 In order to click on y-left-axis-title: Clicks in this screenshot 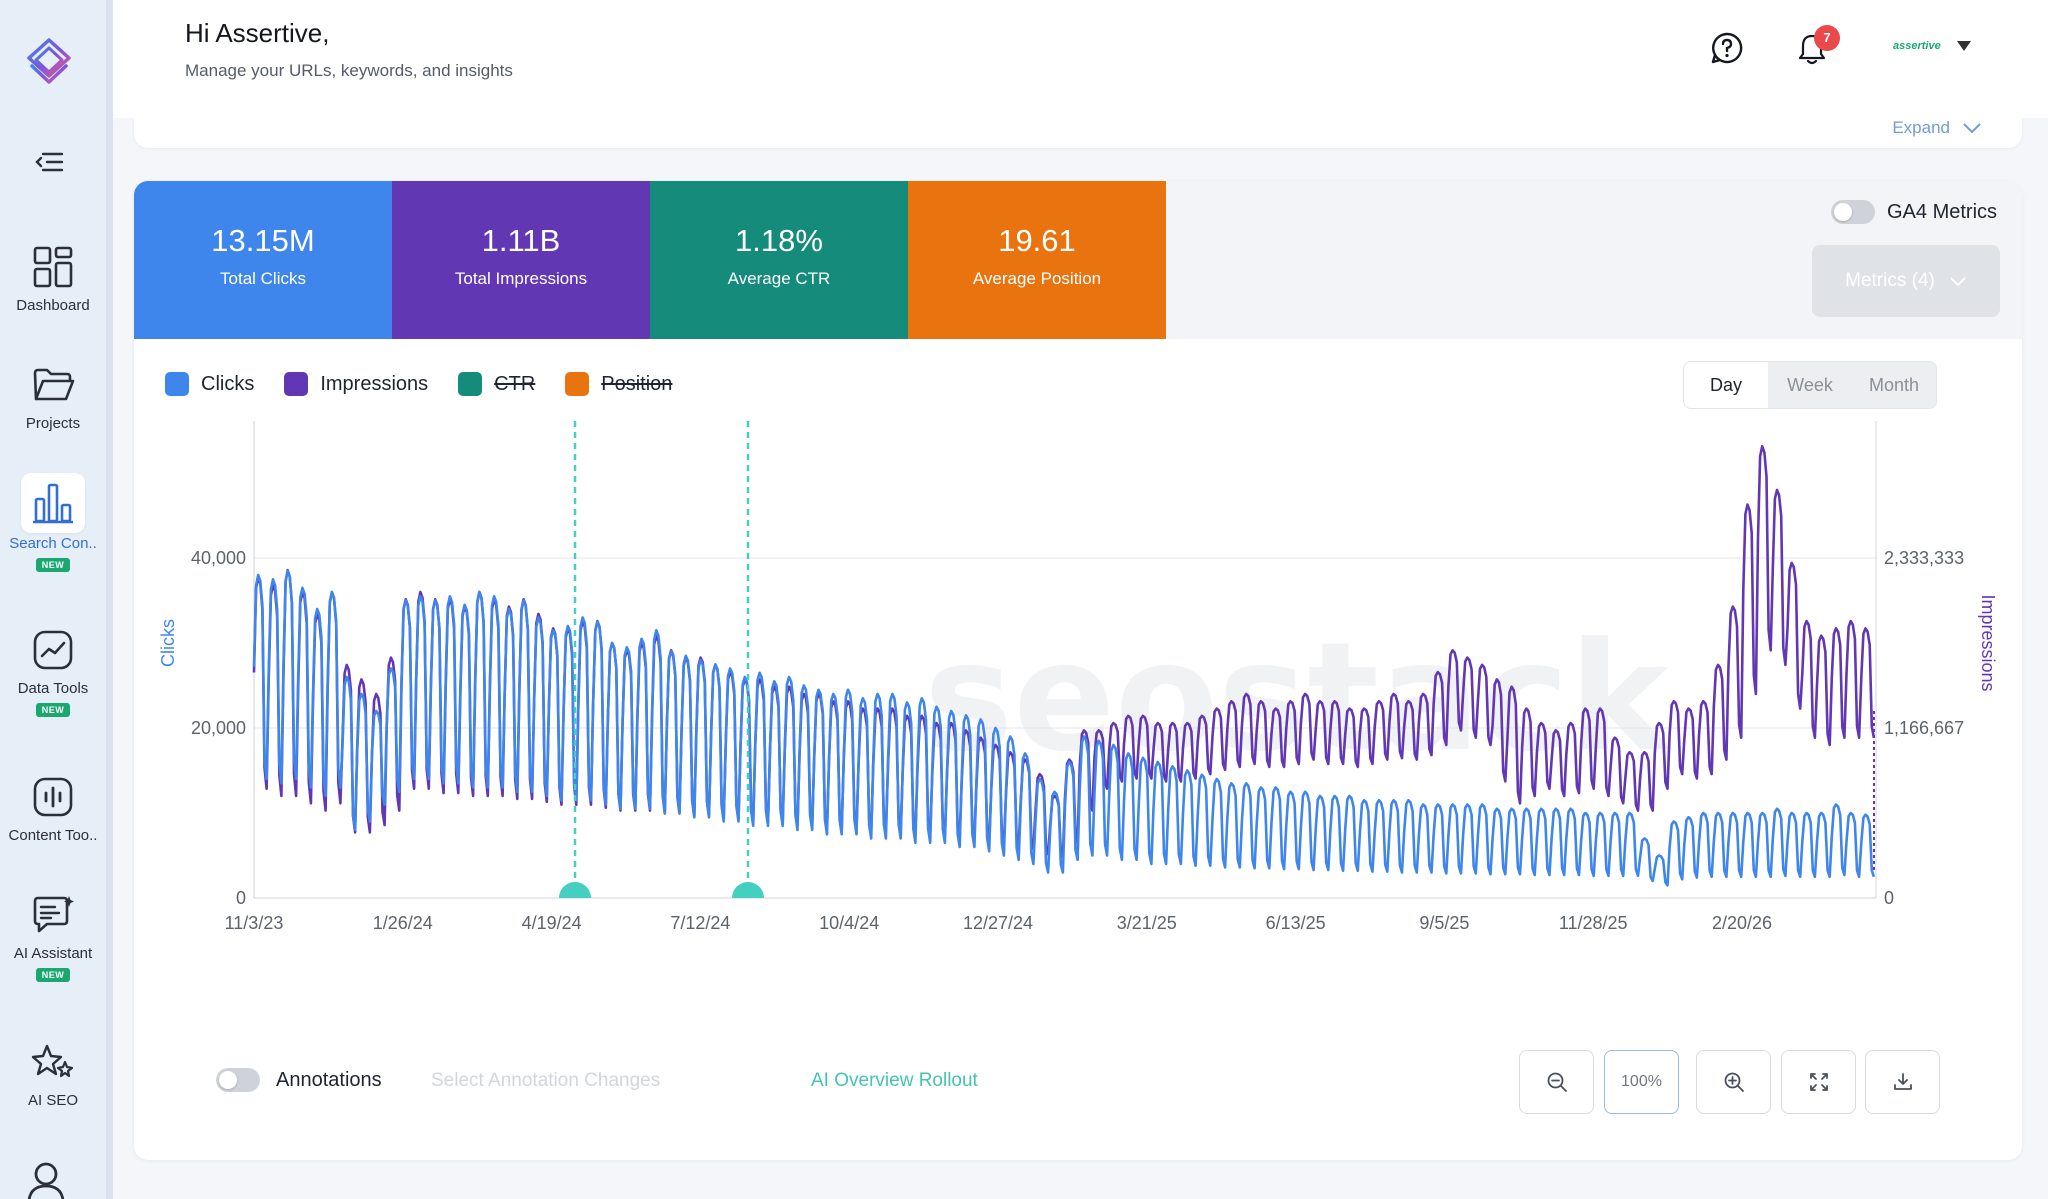, I will do `click(168, 643)`.